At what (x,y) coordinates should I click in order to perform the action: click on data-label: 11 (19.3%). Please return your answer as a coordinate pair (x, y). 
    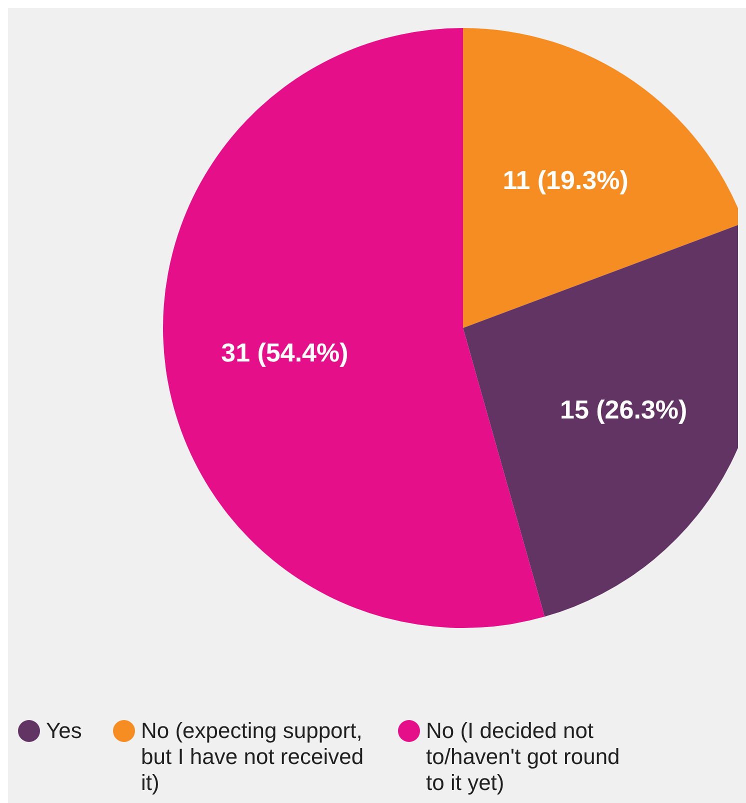
    Looking at the image, I should click on (565, 180).